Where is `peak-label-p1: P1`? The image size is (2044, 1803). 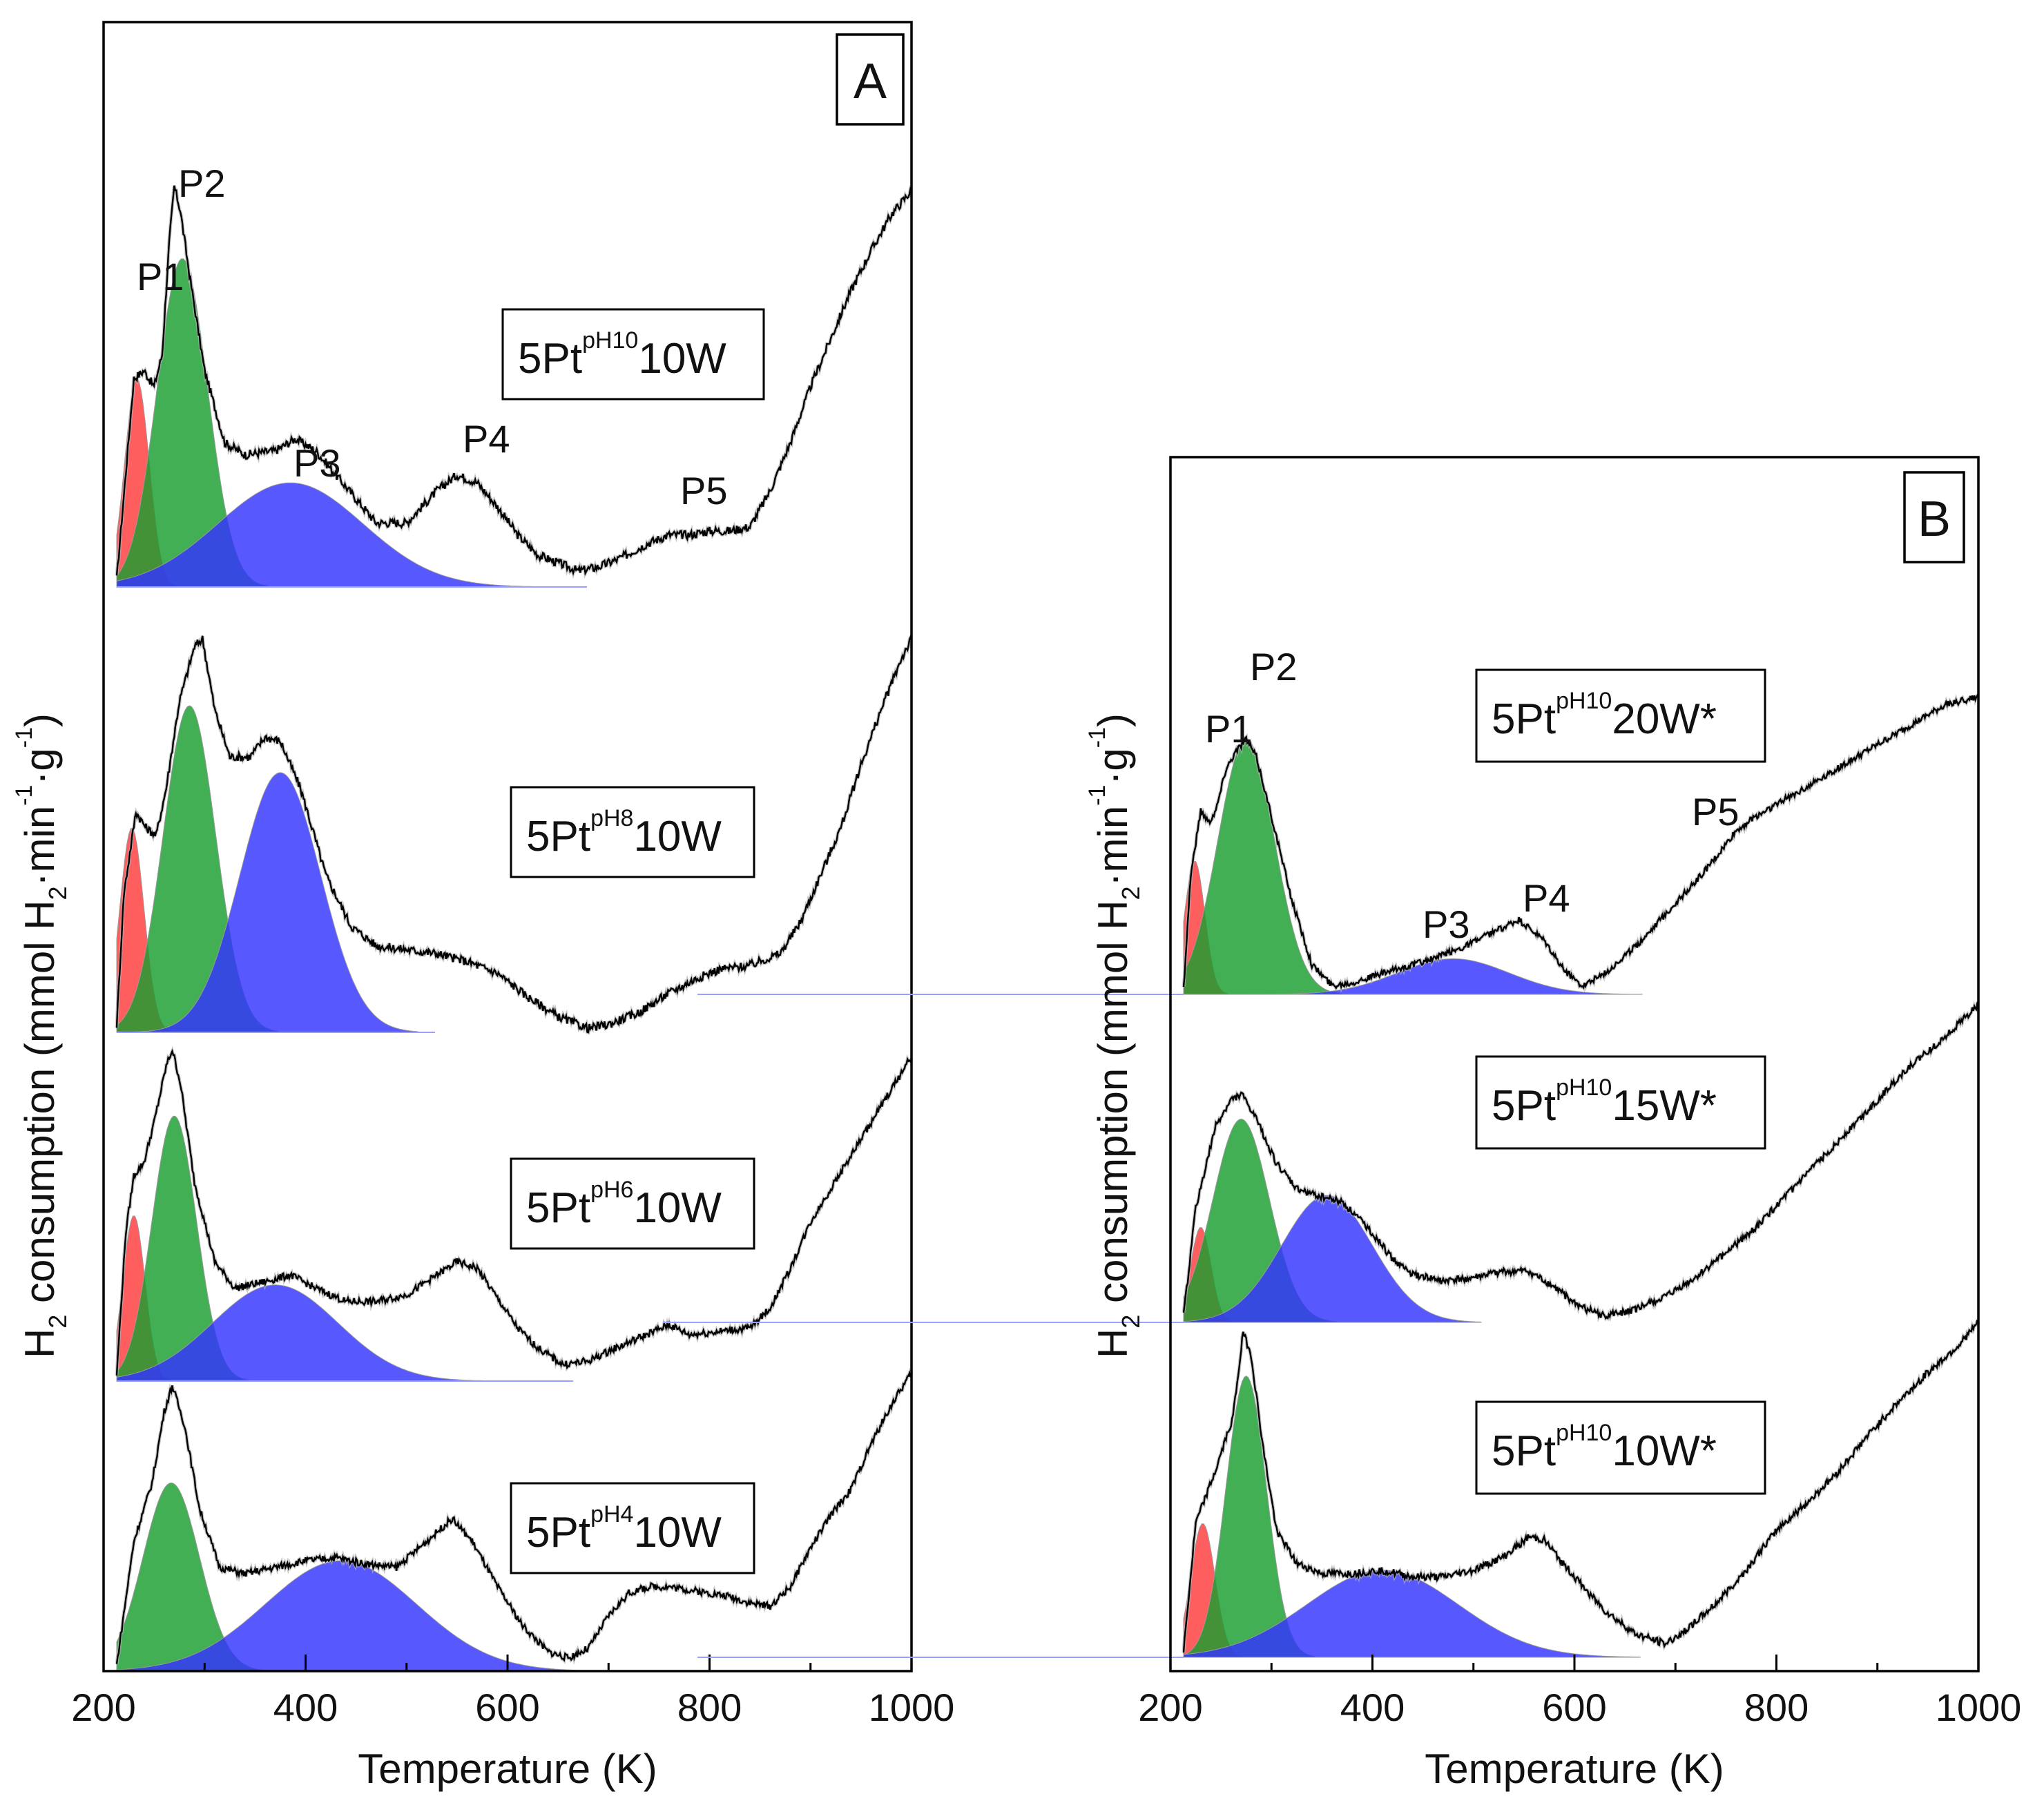
peak-label-p1: P1 is located at coordinates (1229, 729).